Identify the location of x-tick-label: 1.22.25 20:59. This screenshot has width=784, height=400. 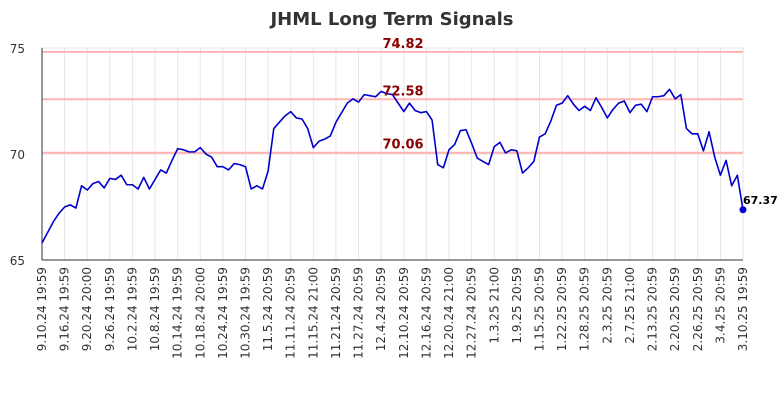
(562, 309).